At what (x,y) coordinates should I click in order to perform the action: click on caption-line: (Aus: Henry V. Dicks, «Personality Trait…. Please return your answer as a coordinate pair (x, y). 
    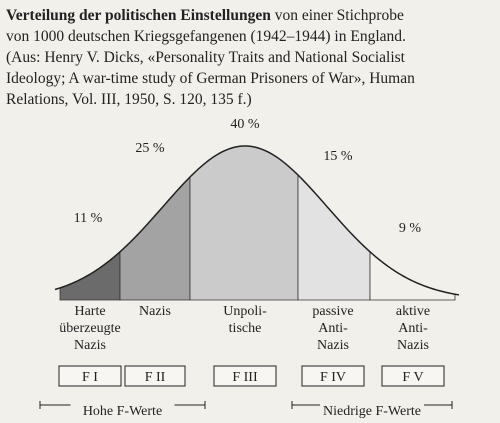
    Looking at the image, I should click on (206, 57).